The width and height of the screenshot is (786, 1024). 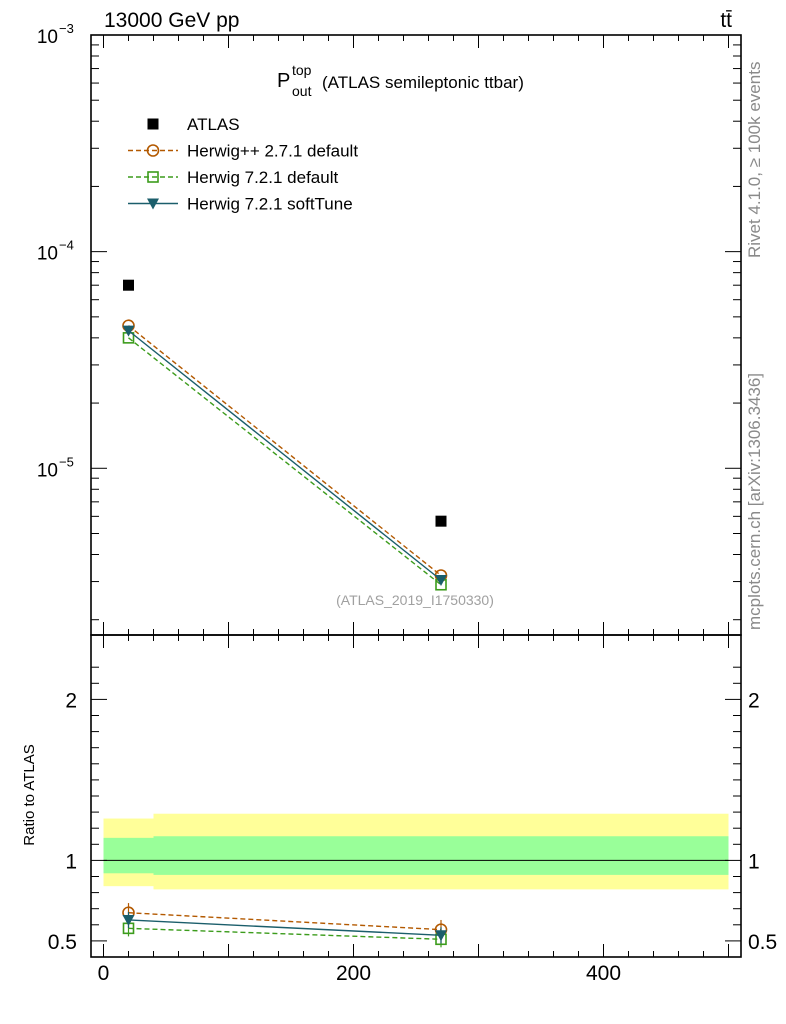 What do you see at coordinates (270, 204) in the screenshot?
I see `legend-label-3: Herwig 7.2.1 softTune` at bounding box center [270, 204].